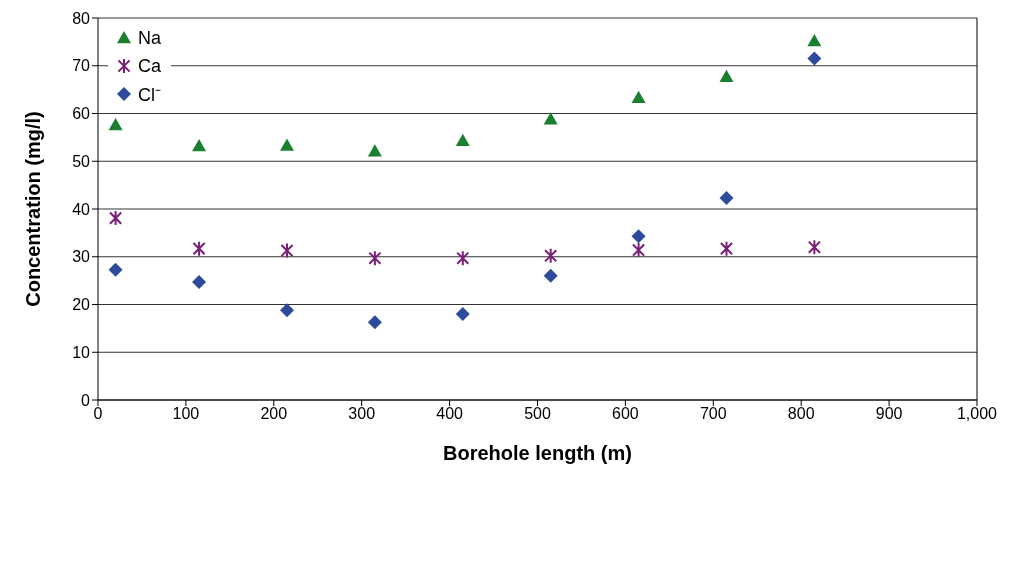  Describe the element at coordinates (889, 414) in the screenshot. I see `x-tick-label: 900` at that location.